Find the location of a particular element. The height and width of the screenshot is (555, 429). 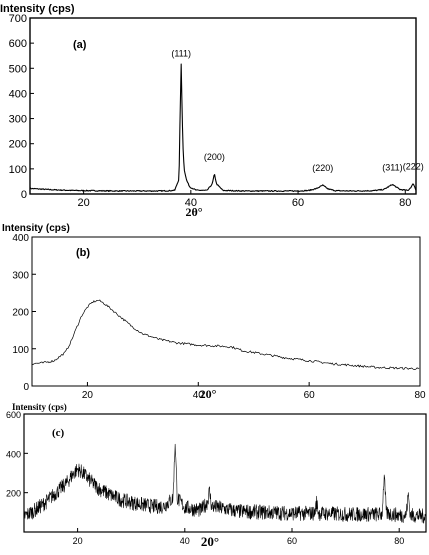

x-axis-title: 2θ° is located at coordinates (193, 212).